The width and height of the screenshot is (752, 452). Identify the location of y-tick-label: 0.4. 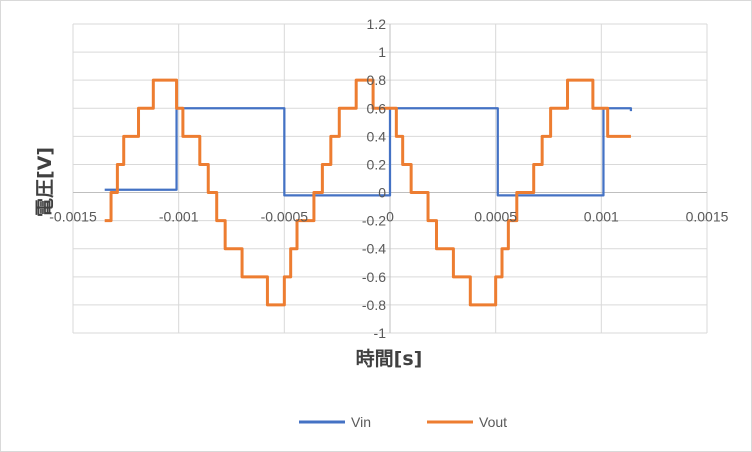
(377, 136).